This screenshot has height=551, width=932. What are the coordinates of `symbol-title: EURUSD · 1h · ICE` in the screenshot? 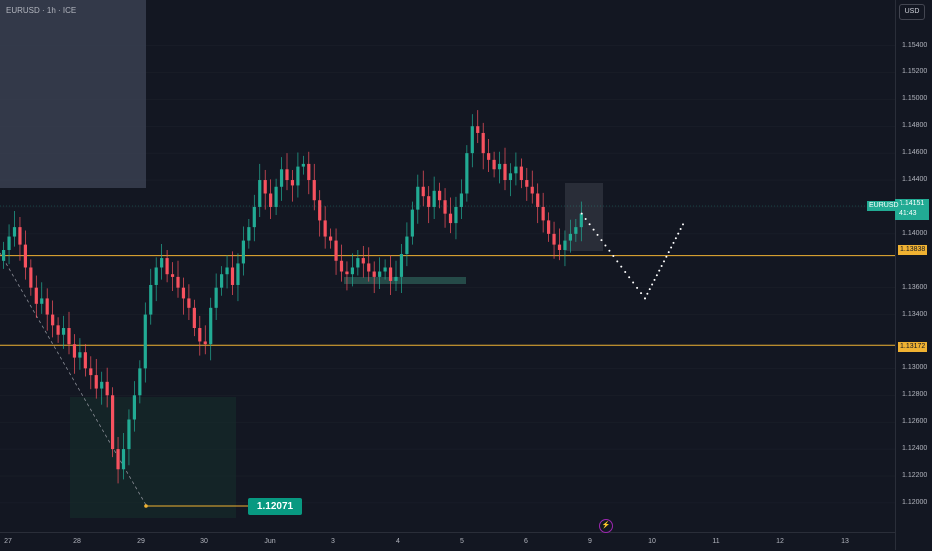 It's located at (41, 10).